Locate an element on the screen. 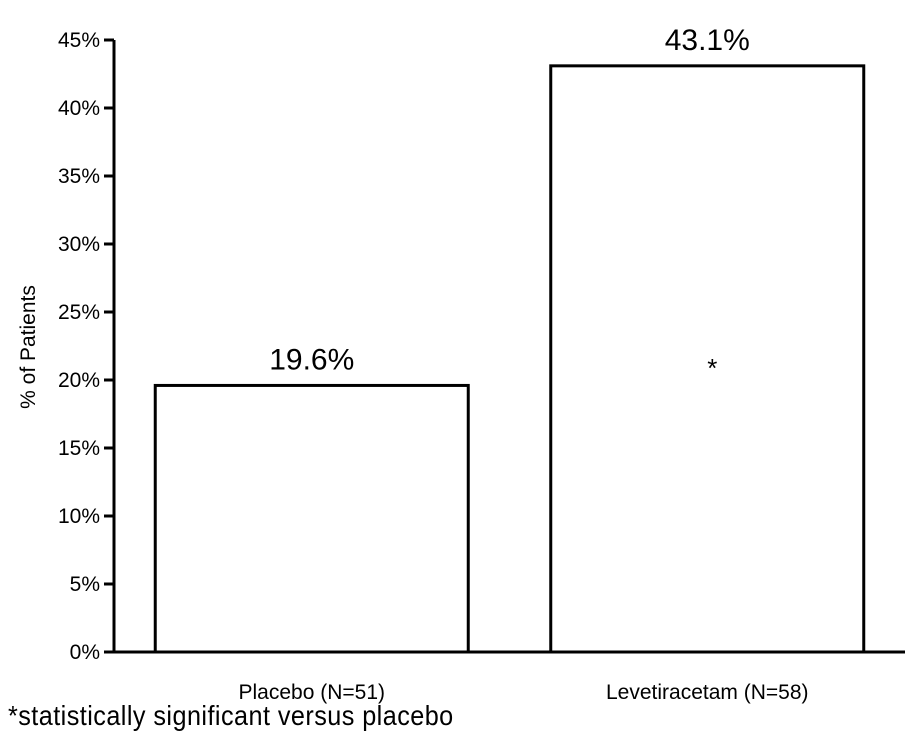 This screenshot has width=920, height=744. y-tick-label: 25% is located at coordinates (79, 312).